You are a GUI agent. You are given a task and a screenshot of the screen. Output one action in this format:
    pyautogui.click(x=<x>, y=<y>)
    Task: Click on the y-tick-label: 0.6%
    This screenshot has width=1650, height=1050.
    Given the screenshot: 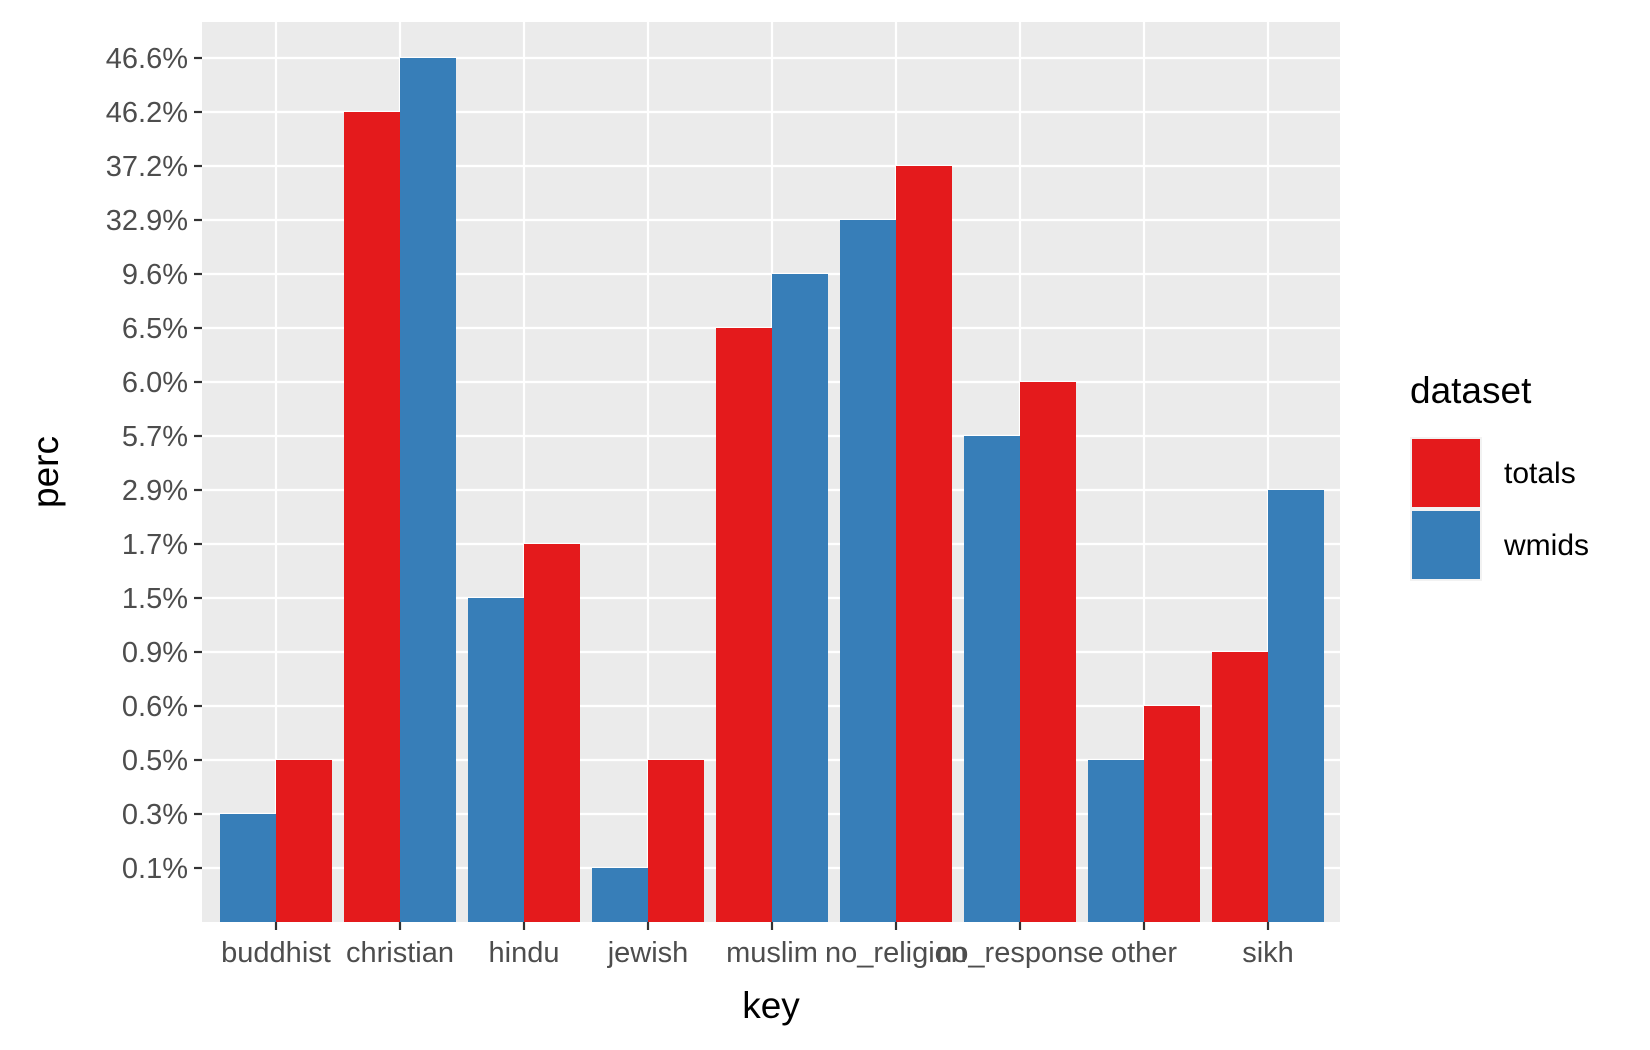 What is the action you would take?
    pyautogui.click(x=155, y=707)
    